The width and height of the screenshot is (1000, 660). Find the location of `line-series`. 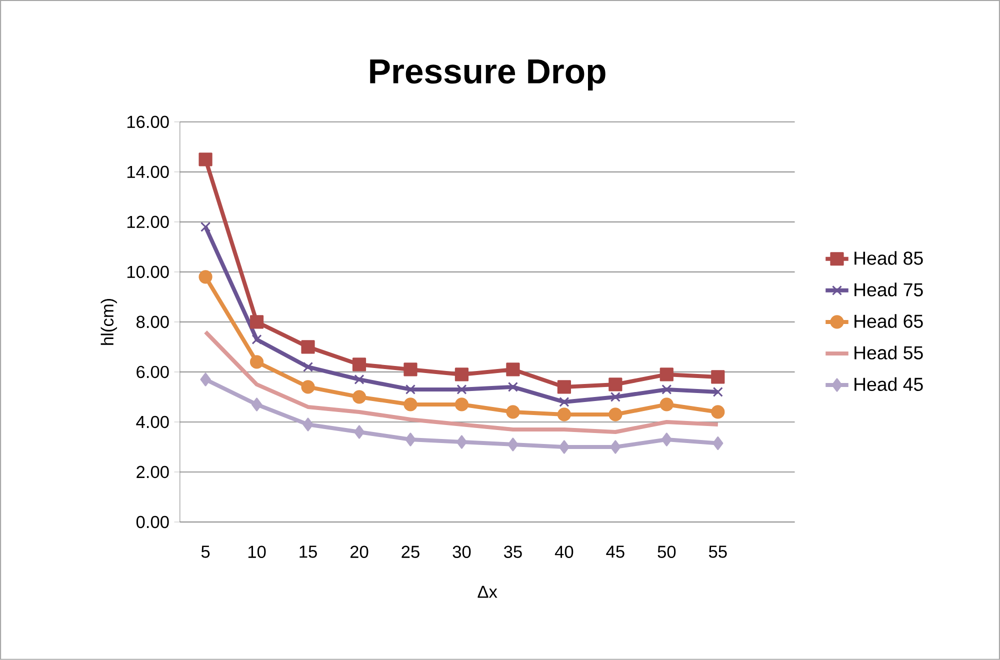

line-series is located at coordinates (462, 382).